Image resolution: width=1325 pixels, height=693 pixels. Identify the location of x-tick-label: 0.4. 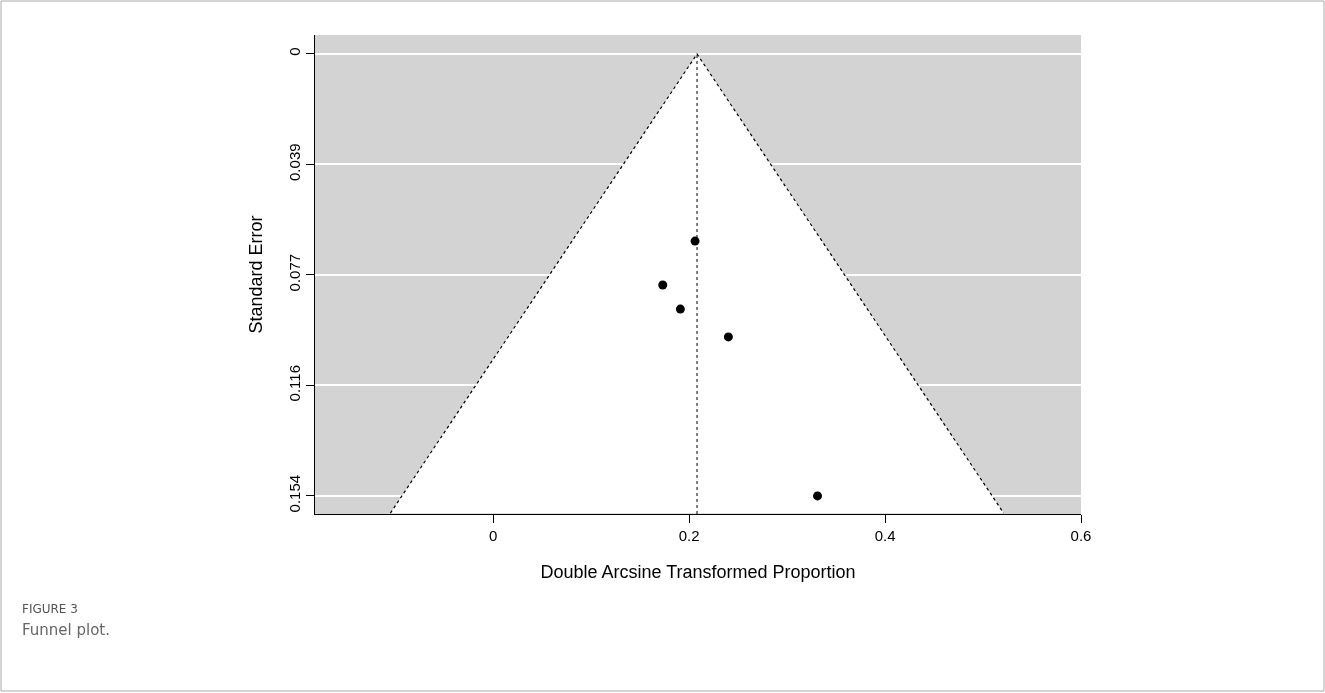
(885, 535).